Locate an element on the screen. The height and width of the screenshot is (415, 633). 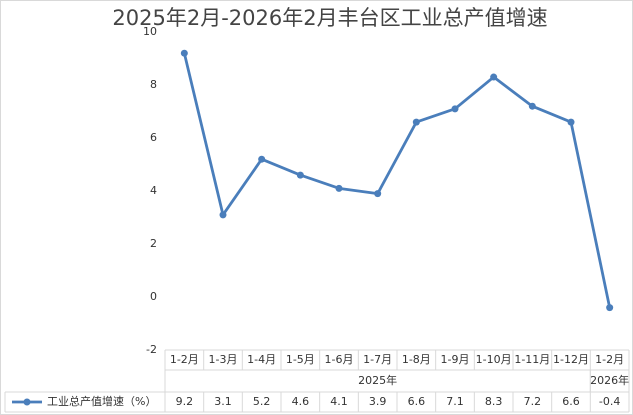
legend-label: 工业总产值增速（%） is located at coordinates (101, 401).